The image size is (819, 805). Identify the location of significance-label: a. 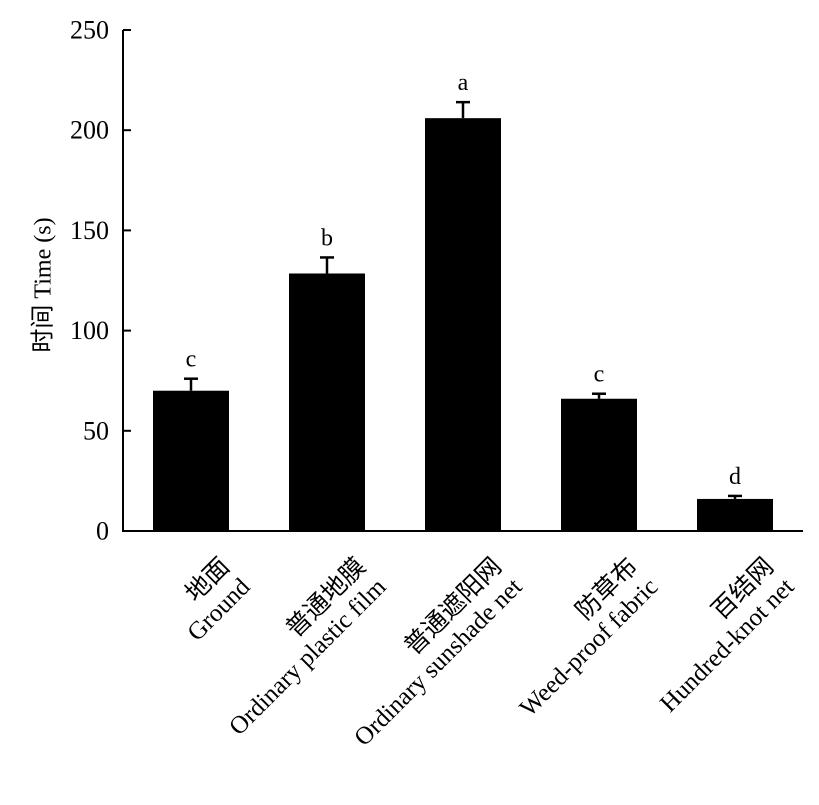
(463, 83).